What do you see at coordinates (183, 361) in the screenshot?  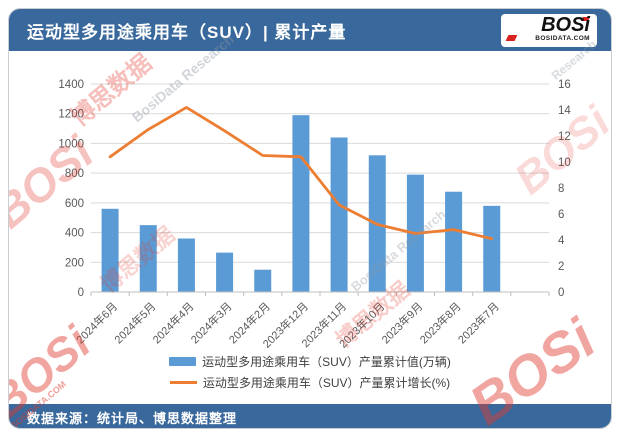 I see `legend-bar-swatch-icon` at bounding box center [183, 361].